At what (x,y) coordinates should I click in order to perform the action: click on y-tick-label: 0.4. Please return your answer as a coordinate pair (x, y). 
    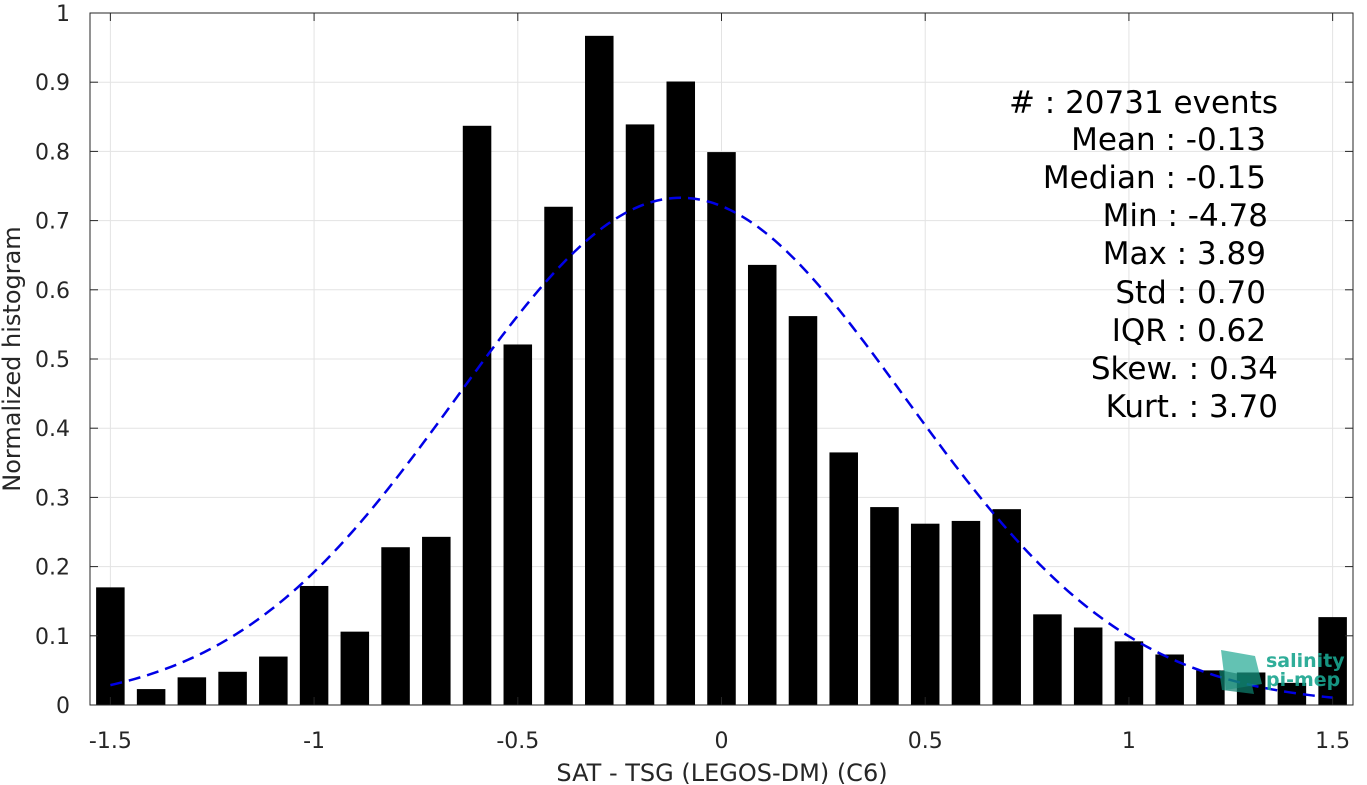
    Looking at the image, I should click on (52, 429).